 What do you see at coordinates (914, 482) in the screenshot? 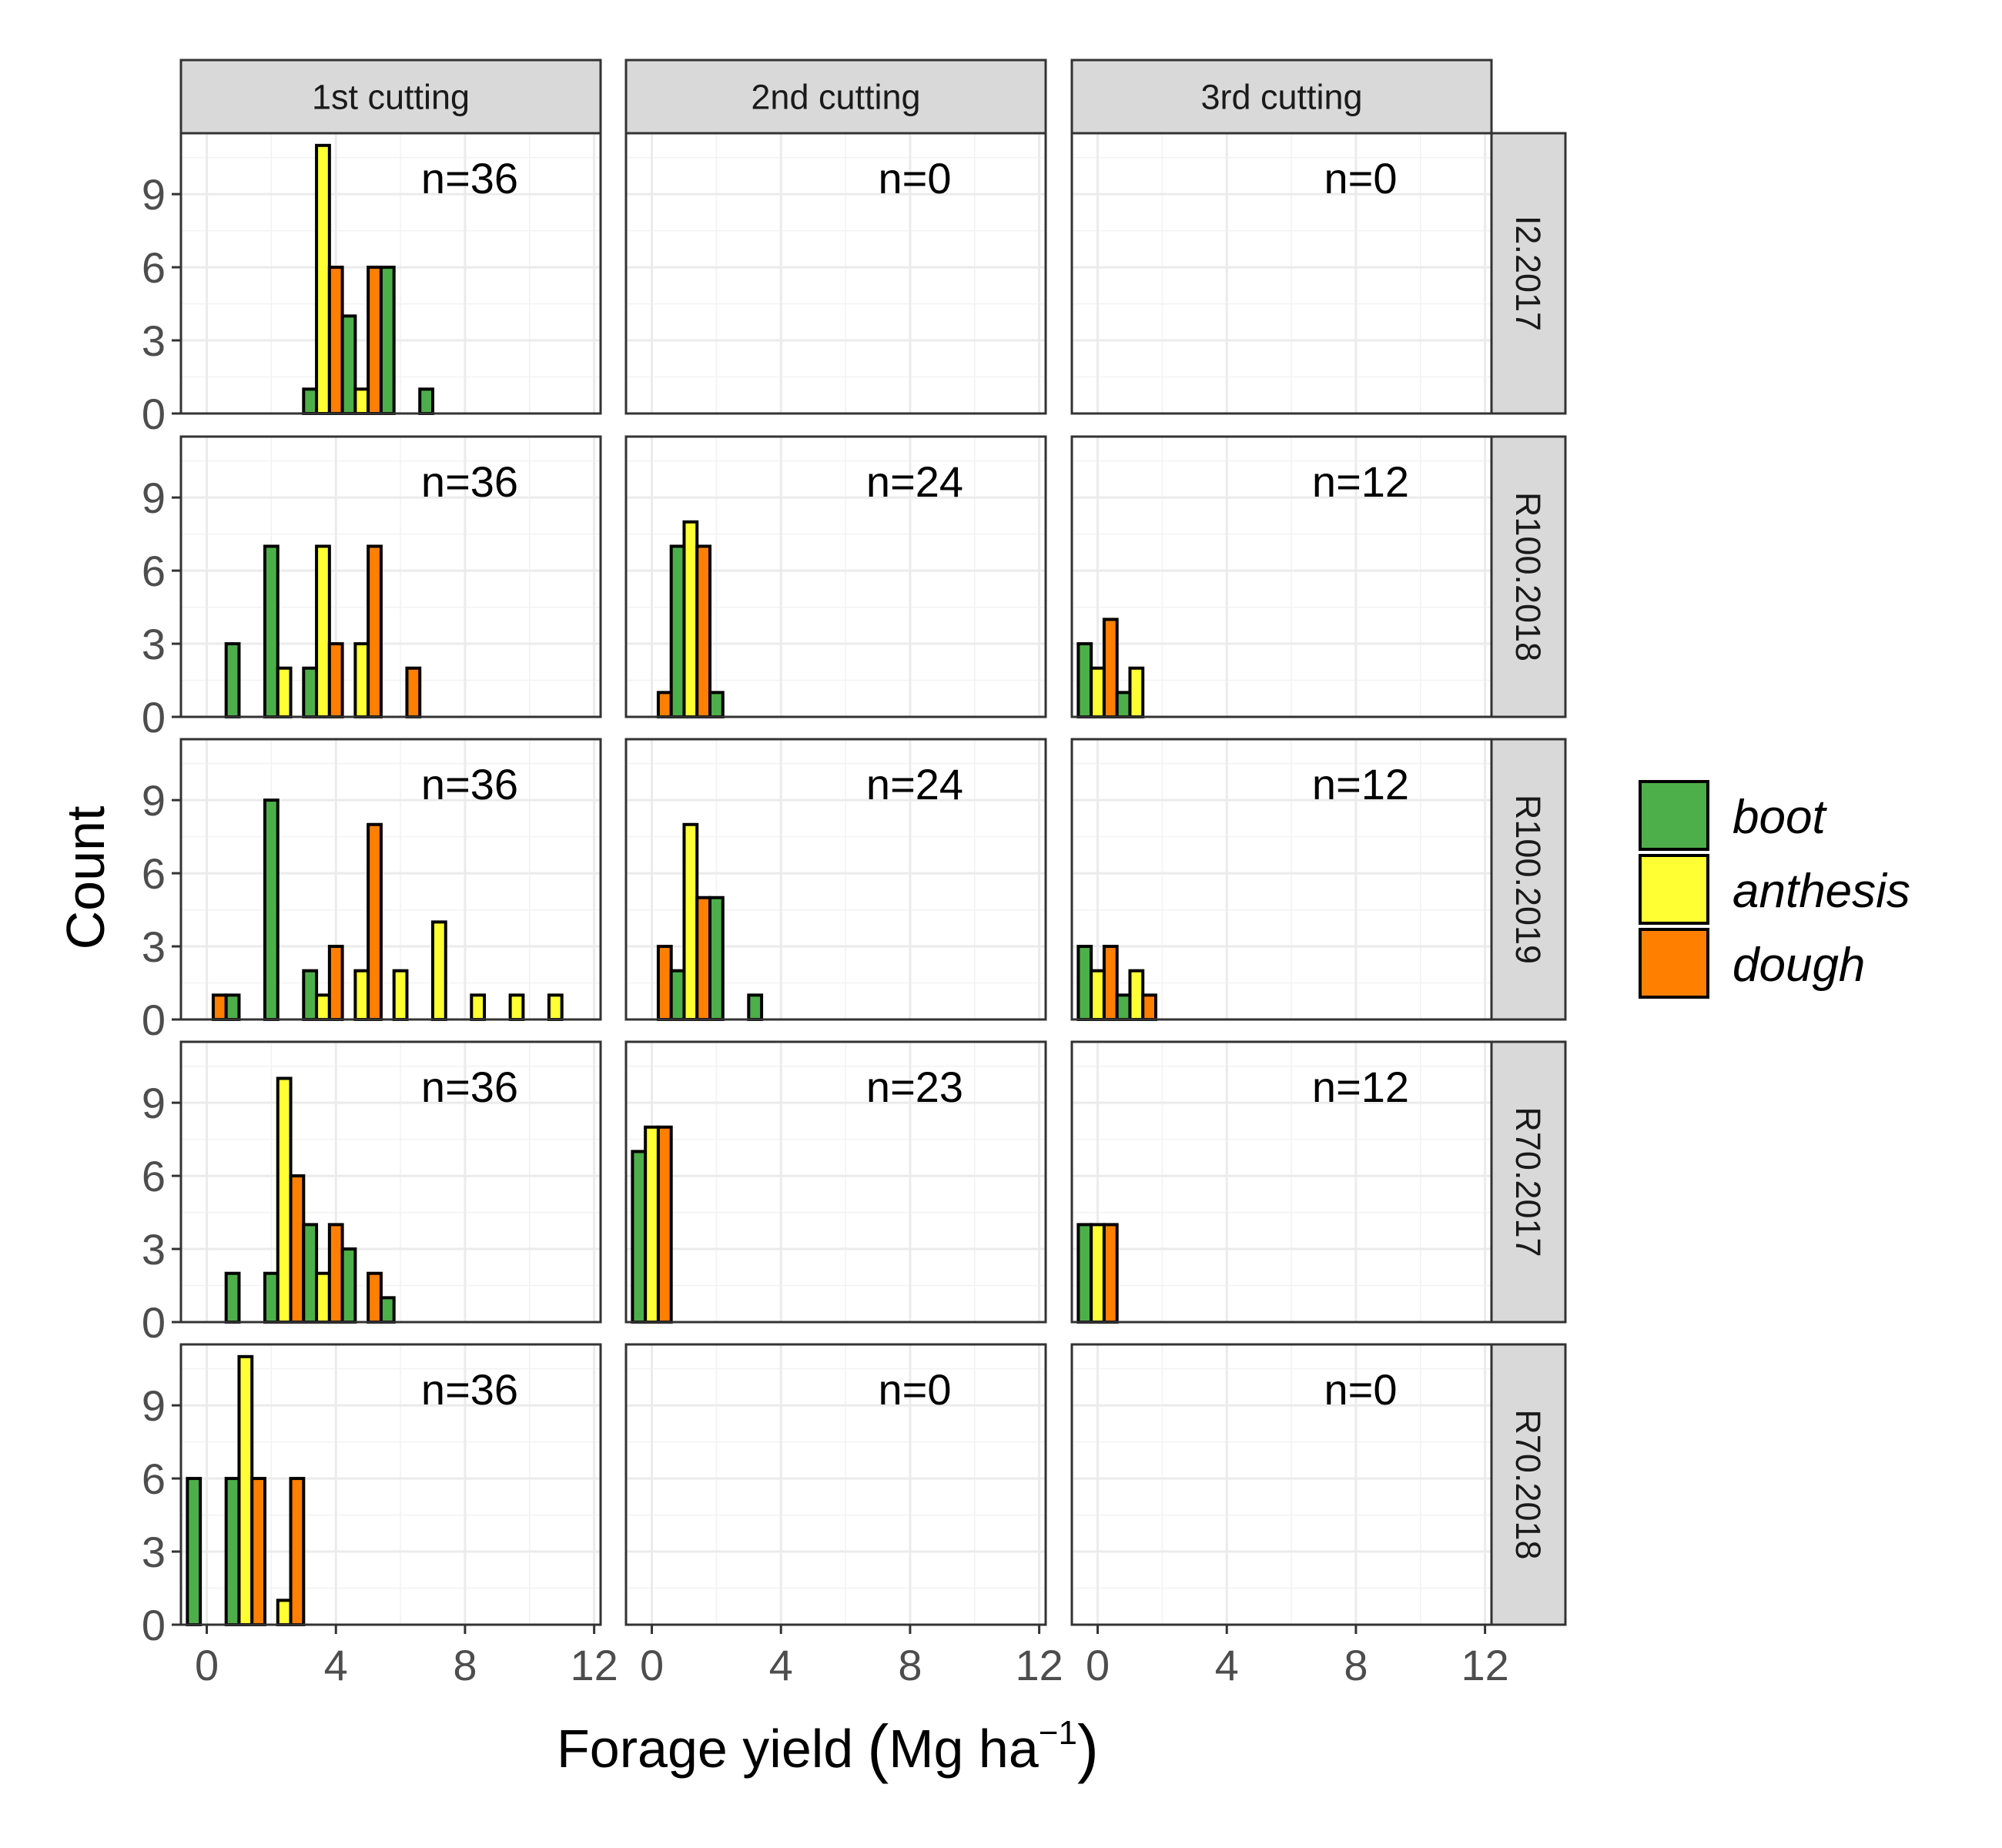
I see `sample-size-label: n=24` at bounding box center [914, 482].